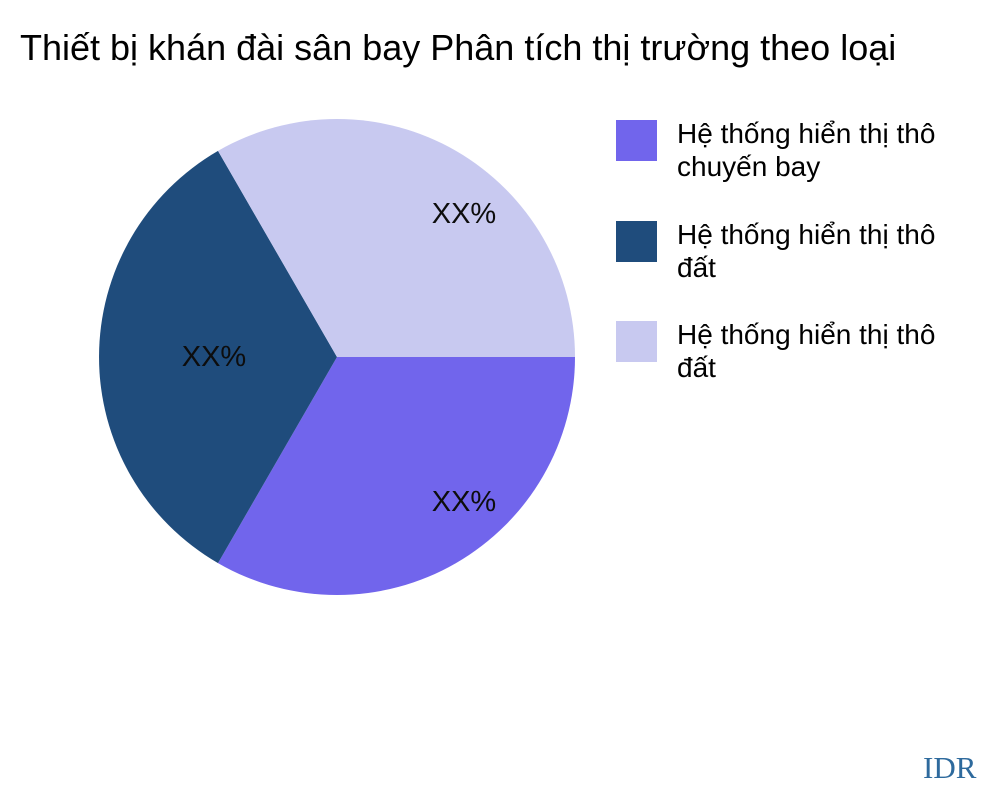  I want to click on brand-watermark: IDR, so click(950, 767).